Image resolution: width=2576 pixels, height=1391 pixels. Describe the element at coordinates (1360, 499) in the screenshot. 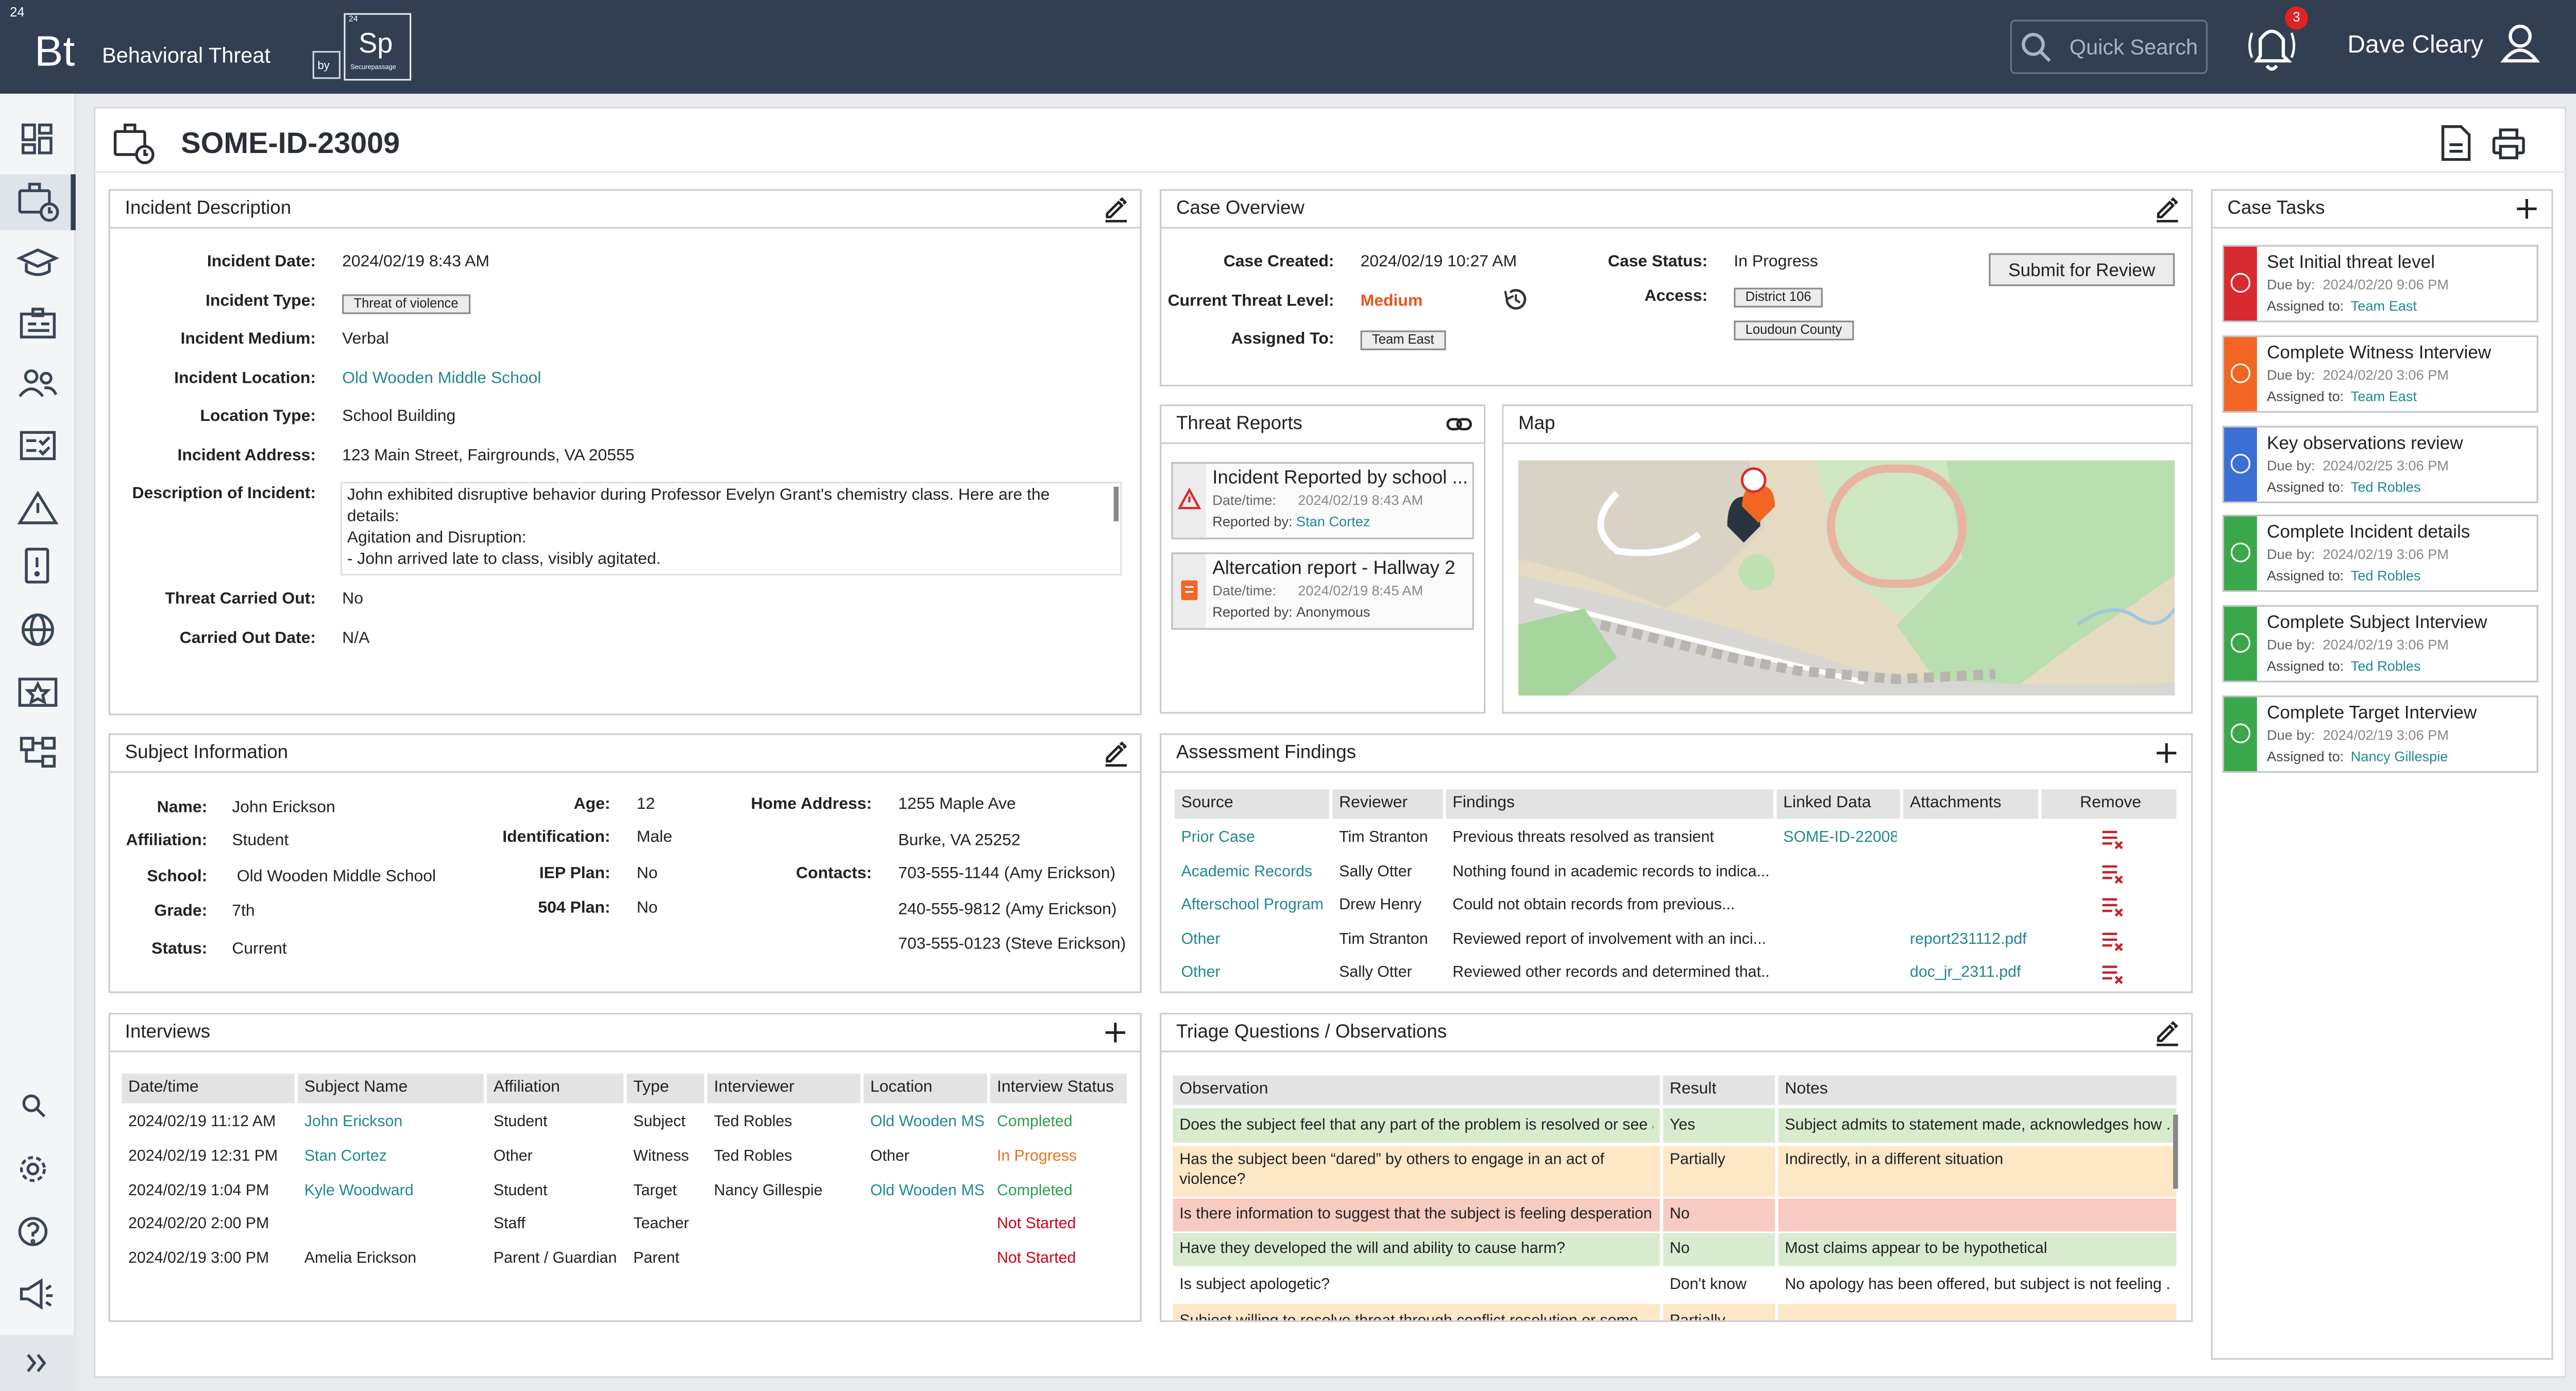

I see `report-datetime: 2024/02/19 8:43 AM` at that location.